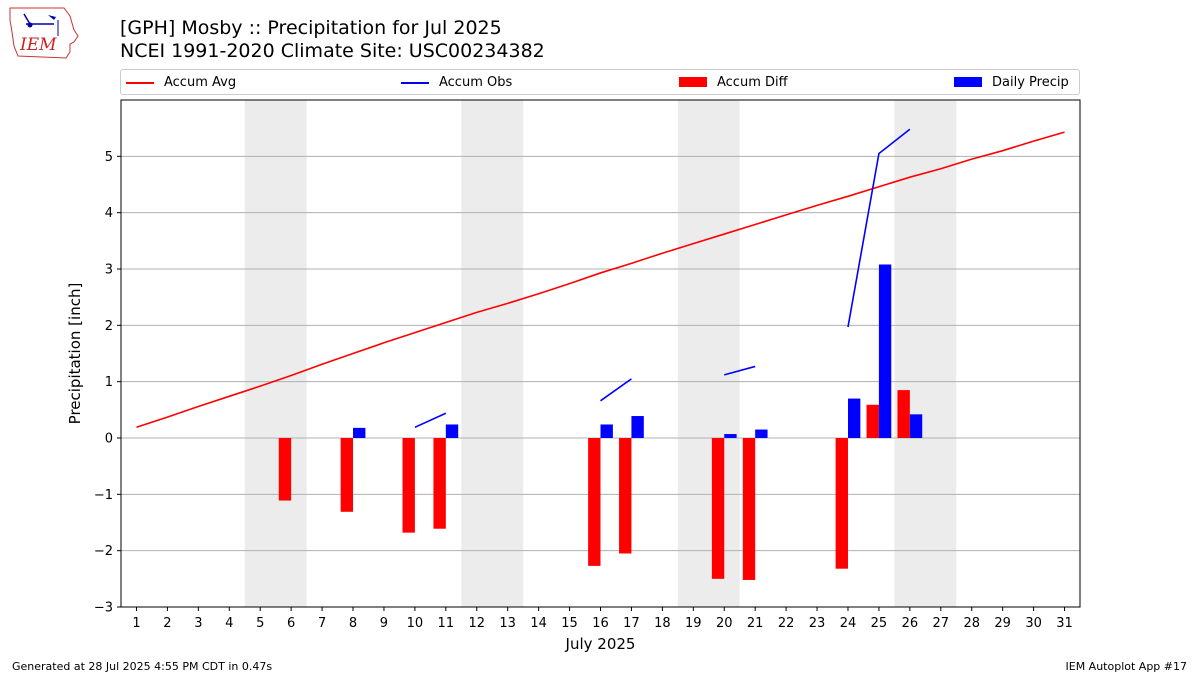 Image resolution: width=1200 pixels, height=675 pixels. Describe the element at coordinates (332, 51) in the screenshot. I see `chart-subtitle: NCEI 1991-2020 Climate Site: USC00234382` at that location.